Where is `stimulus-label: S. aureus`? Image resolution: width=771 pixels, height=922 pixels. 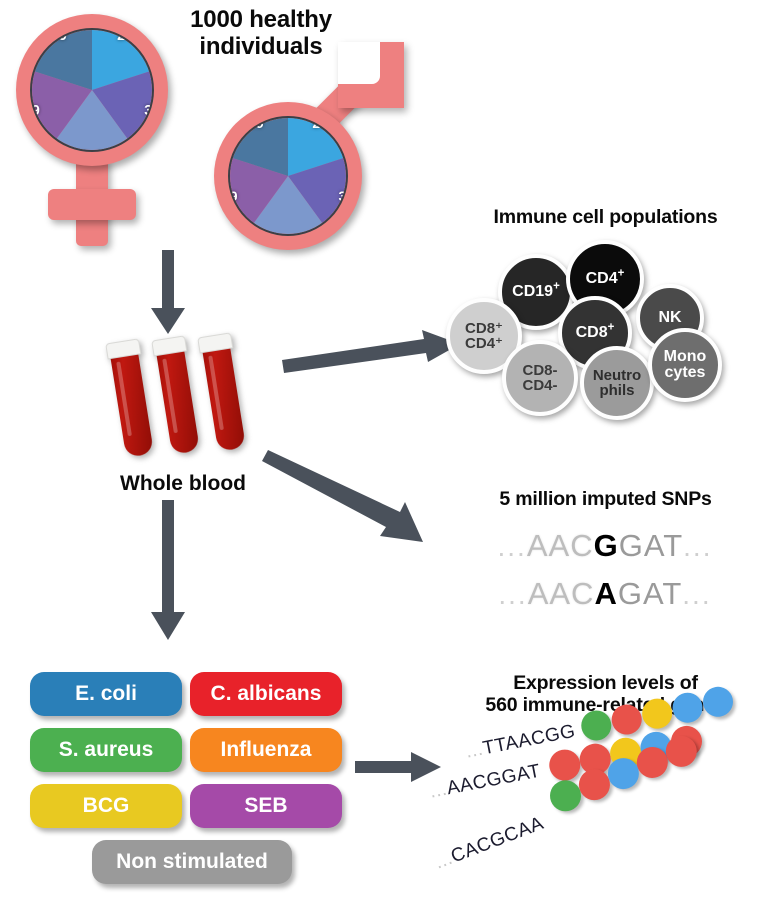
stimulus-label: S. aureus is located at coordinates (106, 749).